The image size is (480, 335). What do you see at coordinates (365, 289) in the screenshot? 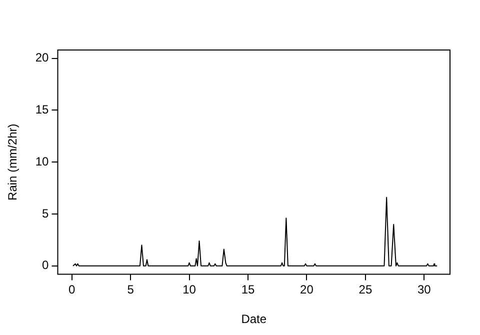
I see `x-tick-label: 25` at bounding box center [365, 289].